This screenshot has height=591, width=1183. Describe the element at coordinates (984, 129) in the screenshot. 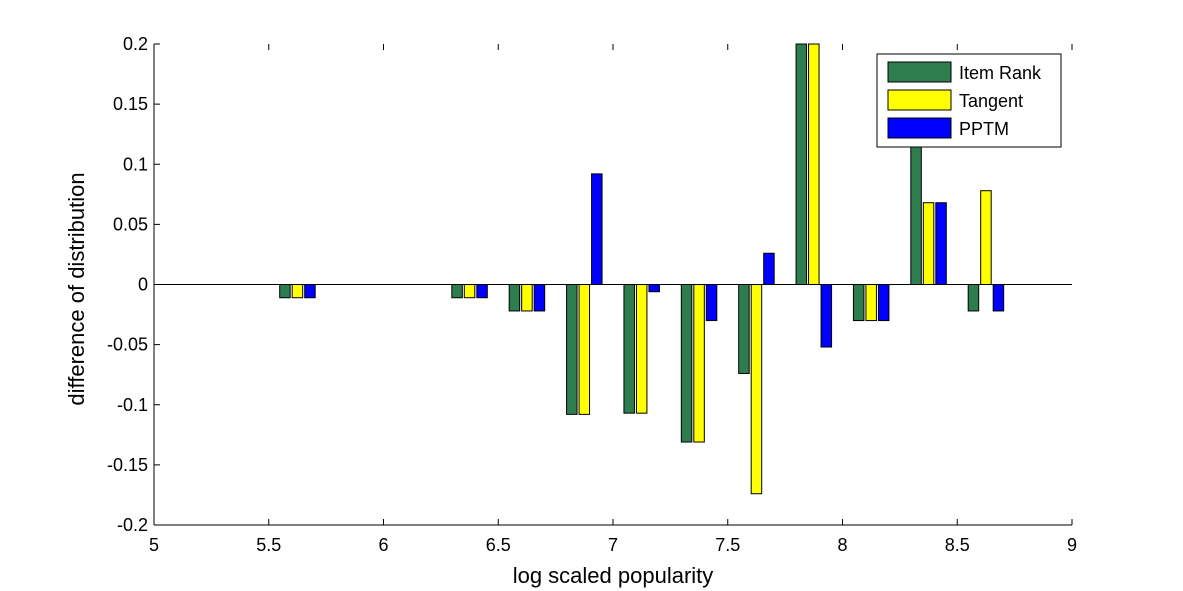

I see `legend-label: PPTM` at that location.